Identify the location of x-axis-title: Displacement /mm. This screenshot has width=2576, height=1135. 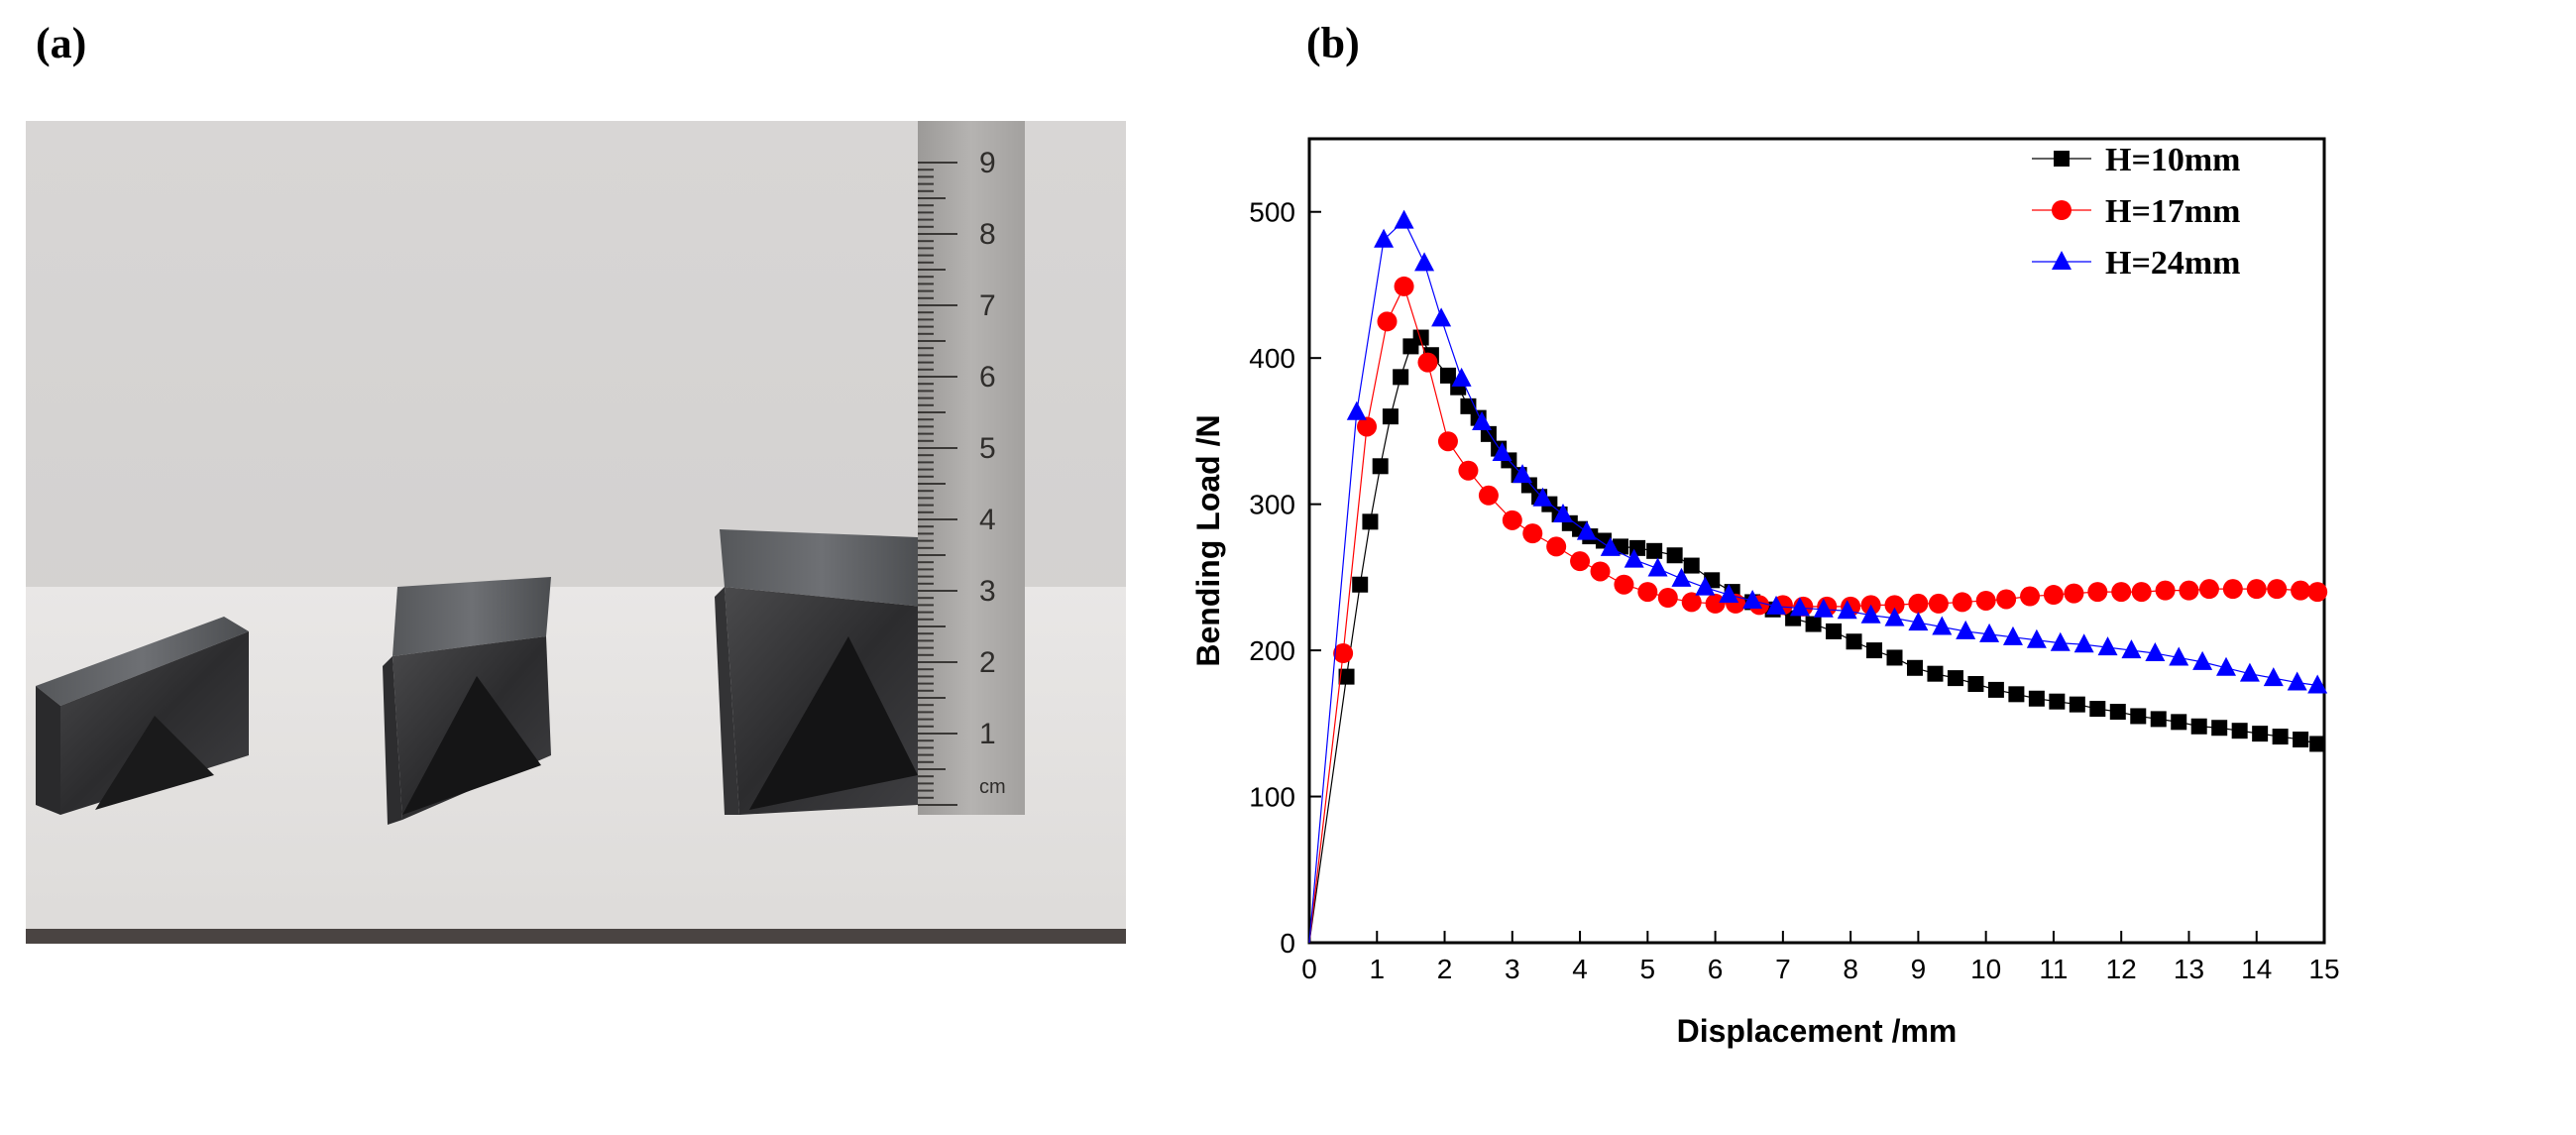
(1817, 1031).